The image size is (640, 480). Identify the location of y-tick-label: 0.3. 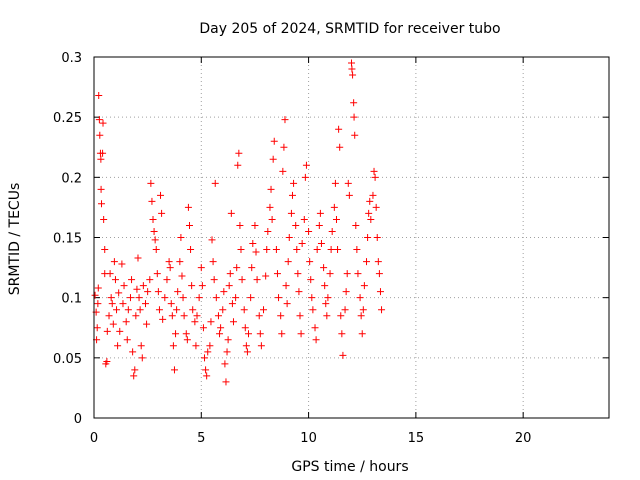
(71, 58).